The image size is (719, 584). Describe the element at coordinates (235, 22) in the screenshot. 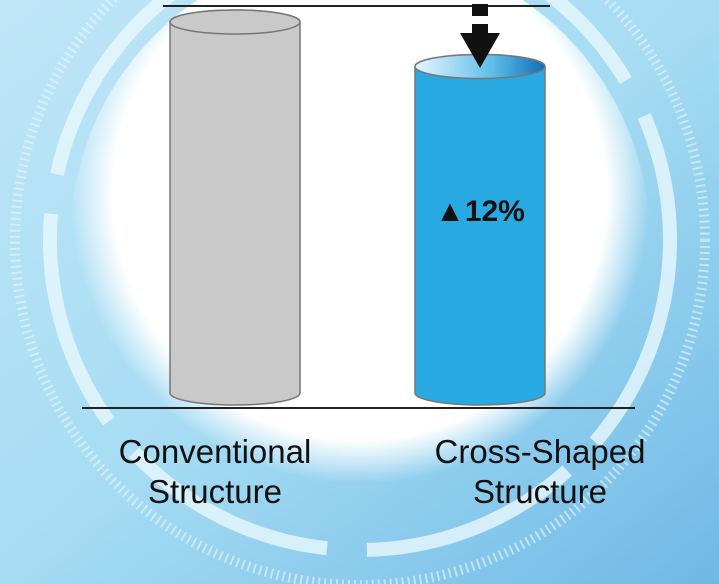

I see `cylinder-top` at that location.